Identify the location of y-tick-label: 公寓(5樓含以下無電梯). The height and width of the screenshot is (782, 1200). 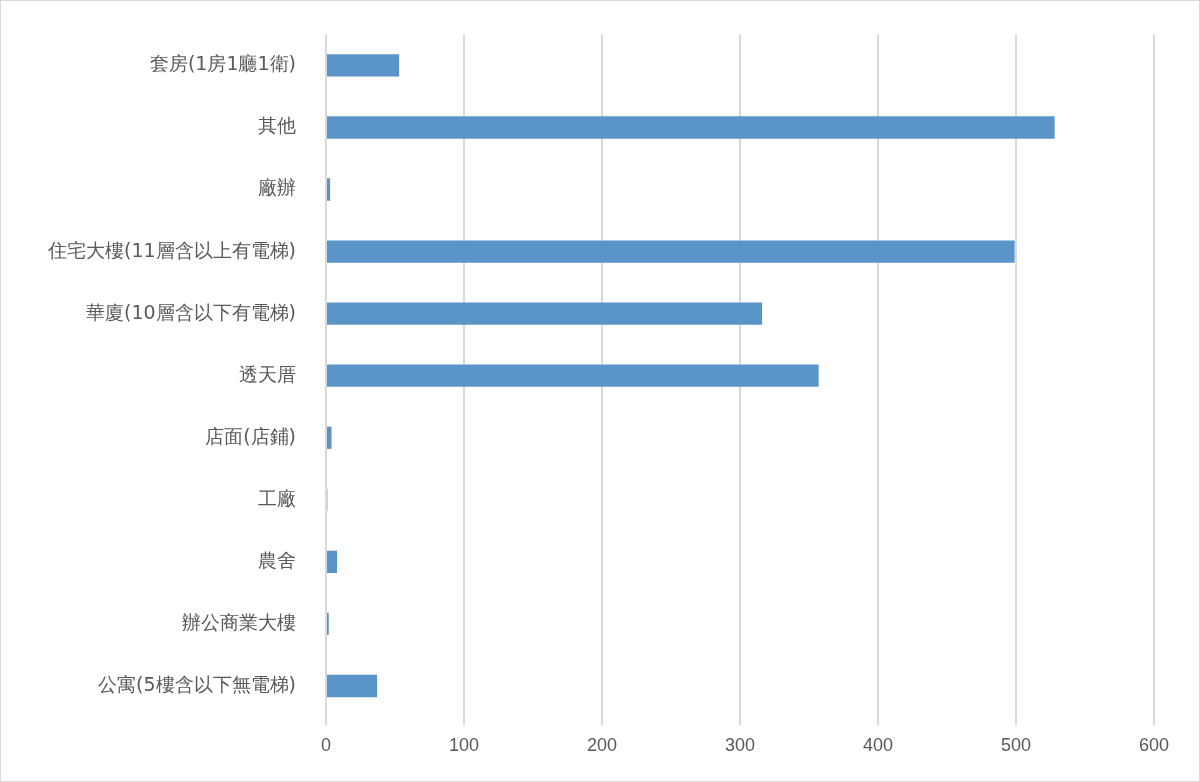
(197, 683).